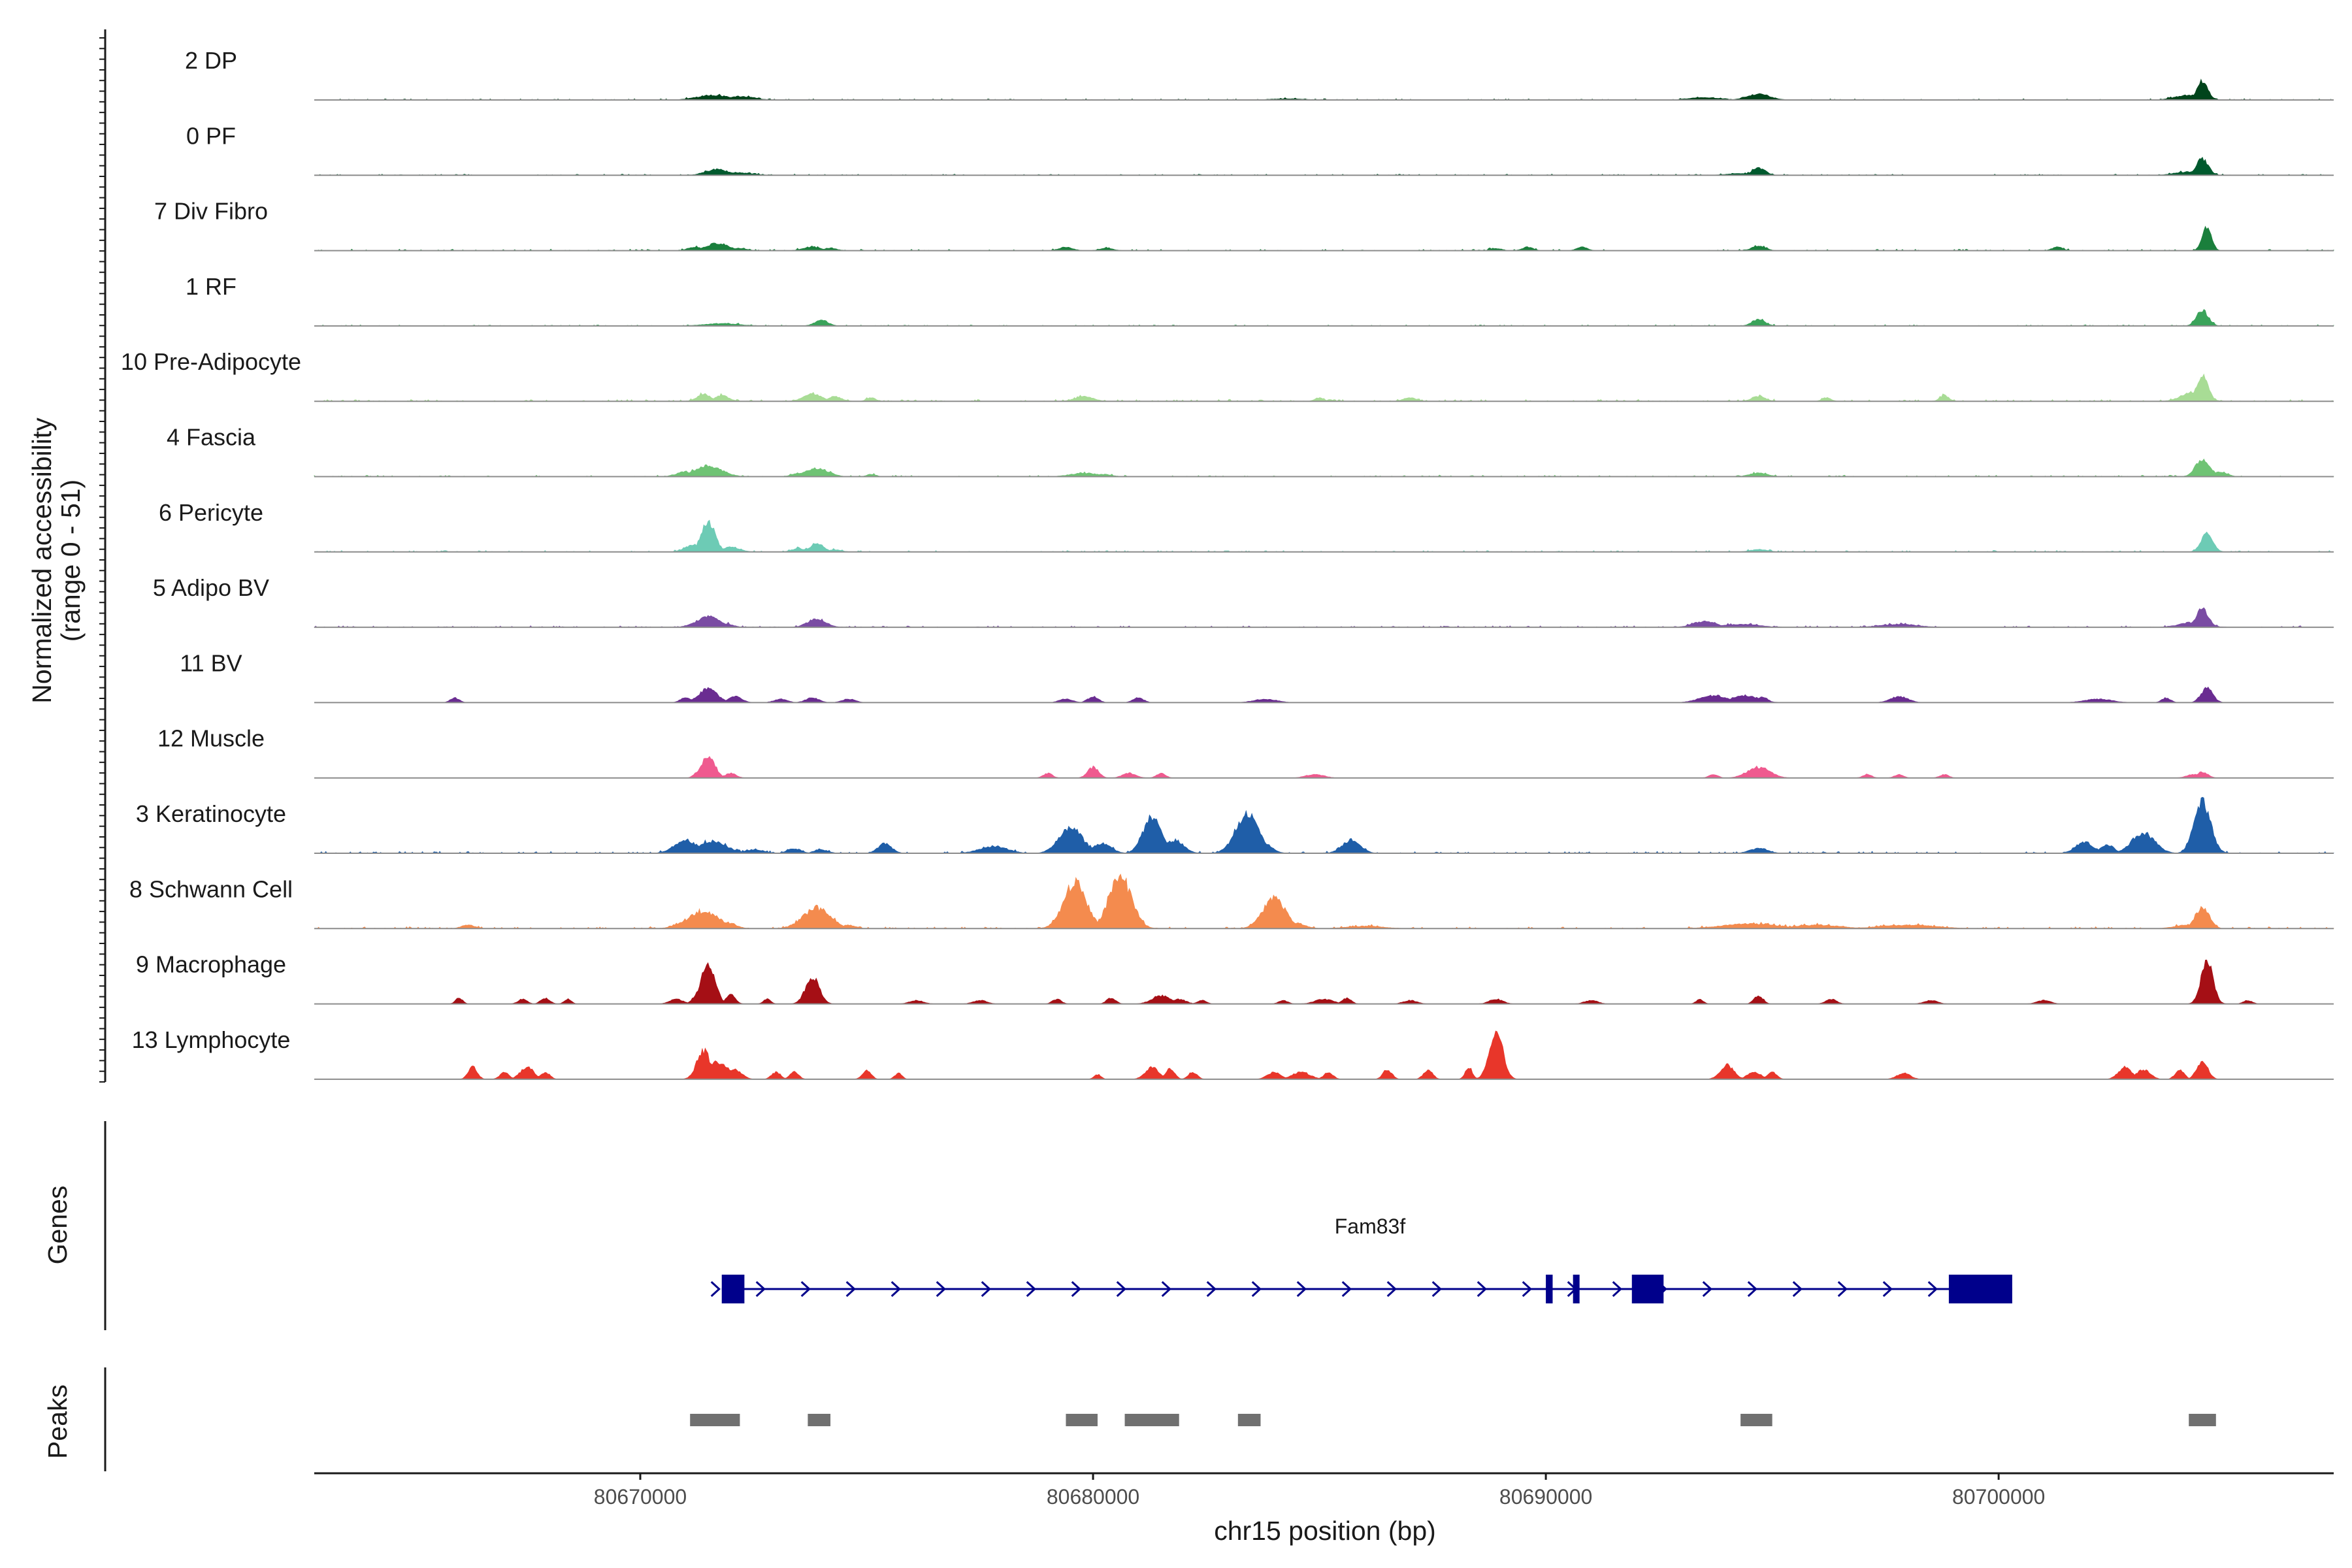 Image resolution: width=2352 pixels, height=1568 pixels. Describe the element at coordinates (1545, 1497) in the screenshot. I see `x-tick-label: 80690000` at that location.